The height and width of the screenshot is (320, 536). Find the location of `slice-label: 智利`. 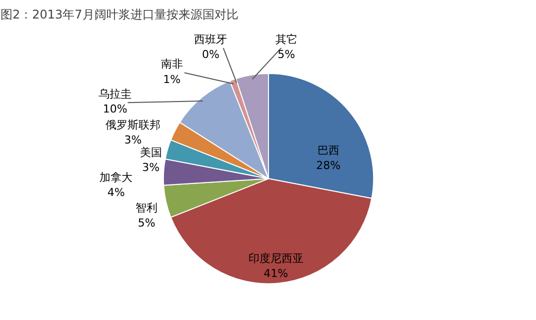

slice-label: 智利 is located at coordinates (147, 208).